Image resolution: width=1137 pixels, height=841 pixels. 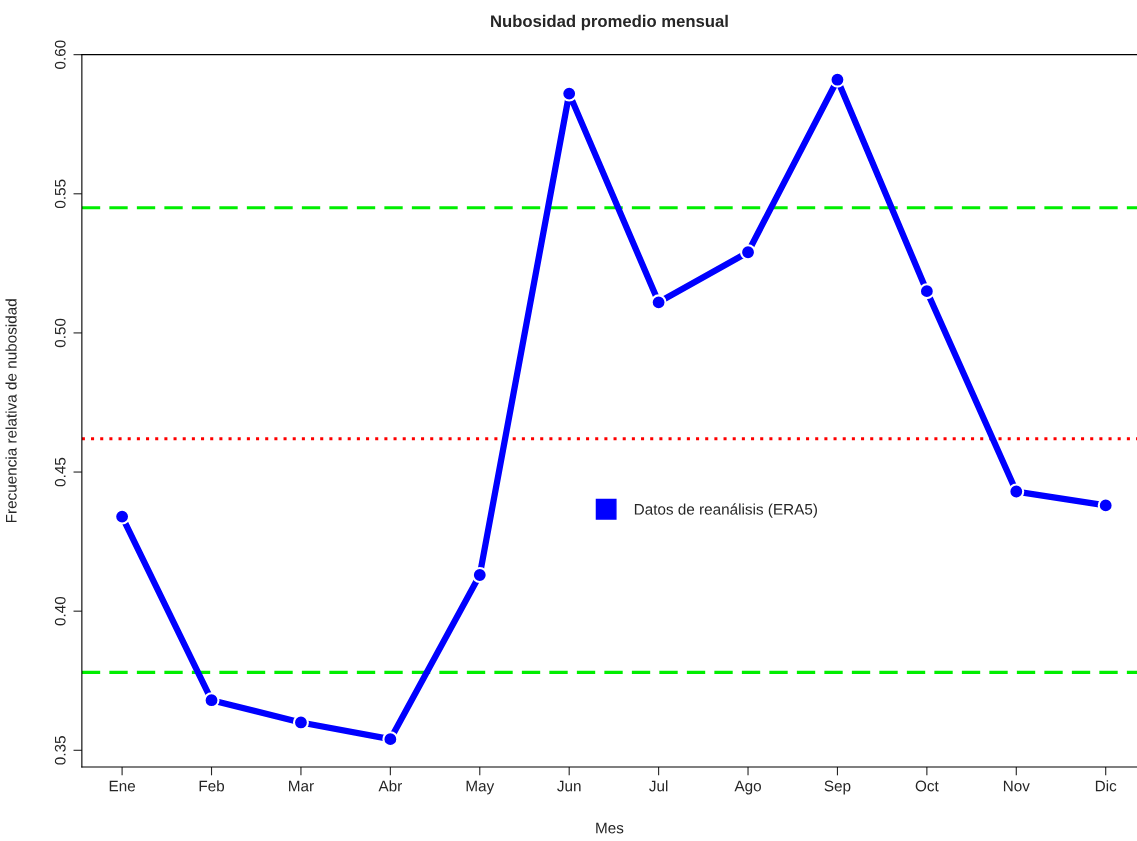 What do you see at coordinates (1106, 786) in the screenshot?
I see `x-tick-label: Dic` at bounding box center [1106, 786].